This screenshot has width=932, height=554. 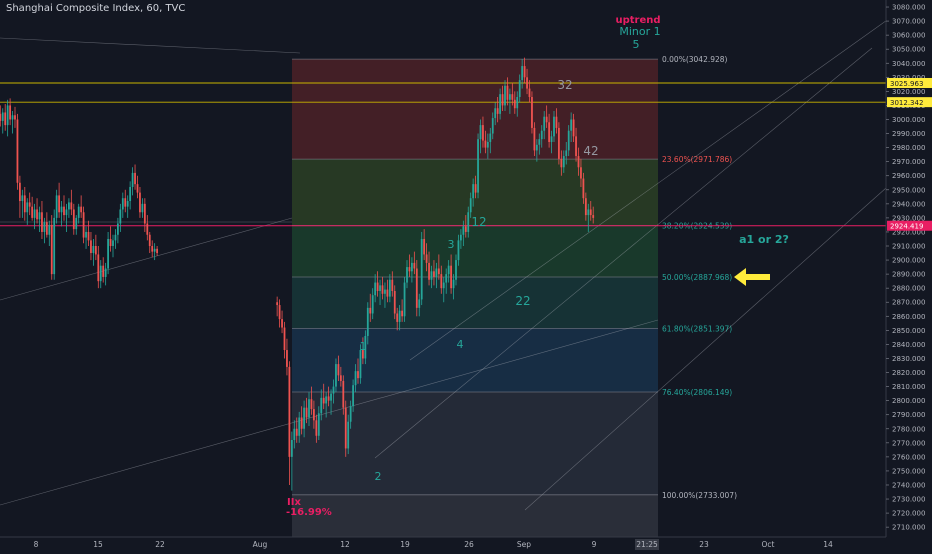 What do you see at coordinates (908, 134) in the screenshot?
I see `y-tick-label: 2990.000` at bounding box center [908, 134].